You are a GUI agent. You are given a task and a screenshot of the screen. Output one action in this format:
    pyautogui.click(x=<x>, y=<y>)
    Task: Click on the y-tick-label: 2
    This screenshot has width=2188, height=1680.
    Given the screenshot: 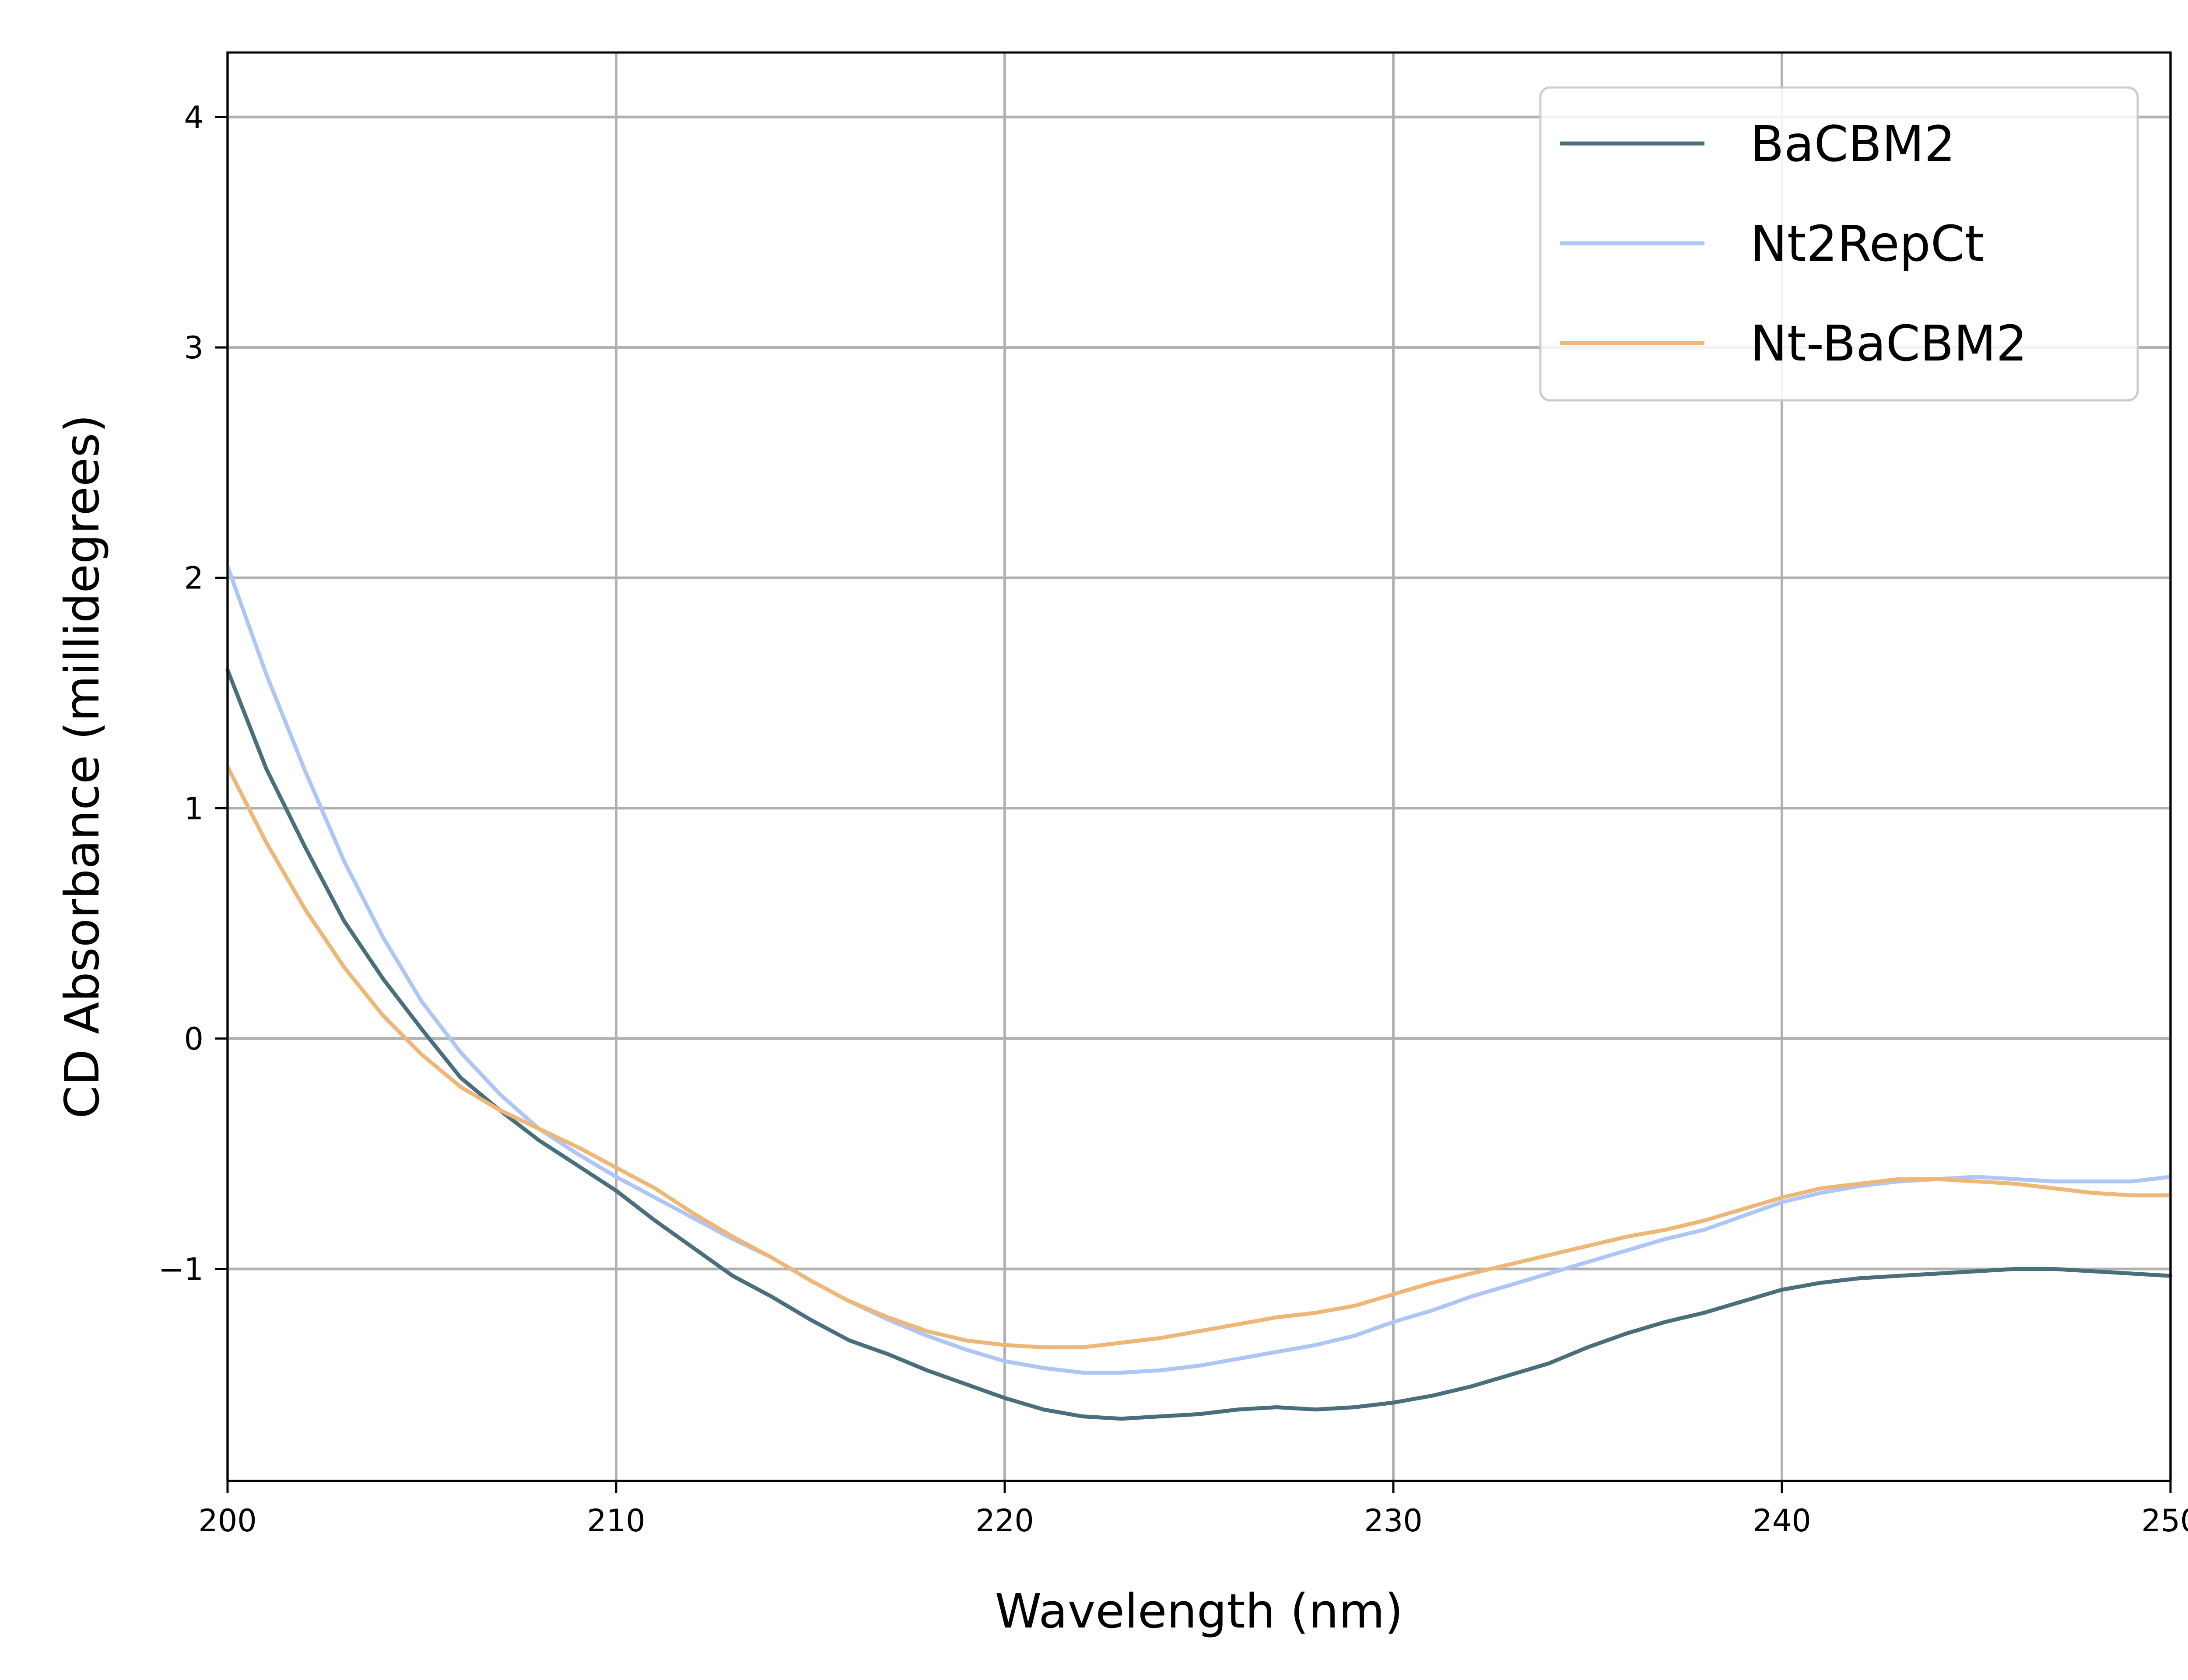 What is the action you would take?
    pyautogui.click(x=193, y=578)
    